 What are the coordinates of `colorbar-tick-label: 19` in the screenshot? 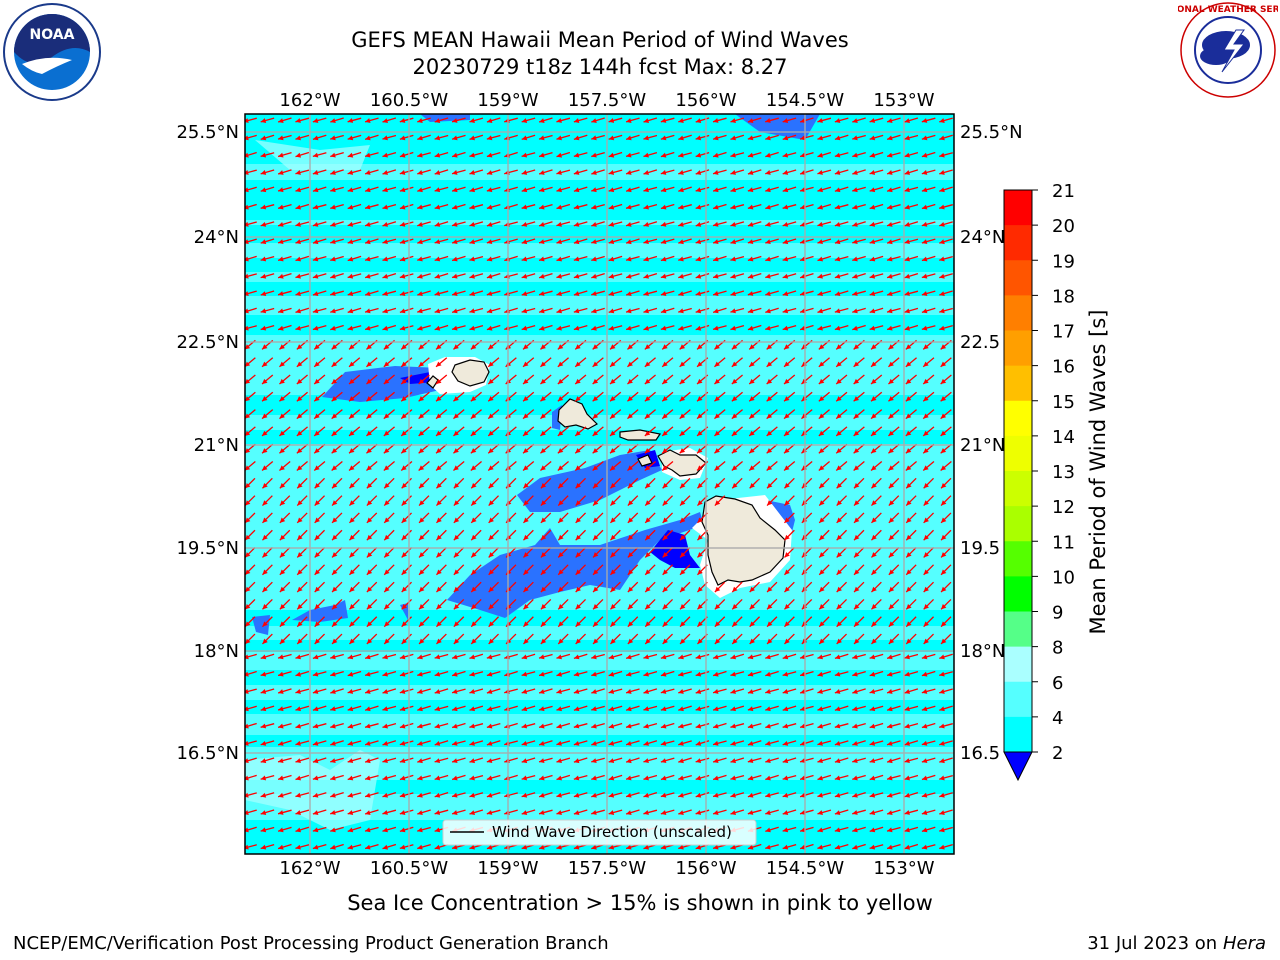 It's located at (1063, 261).